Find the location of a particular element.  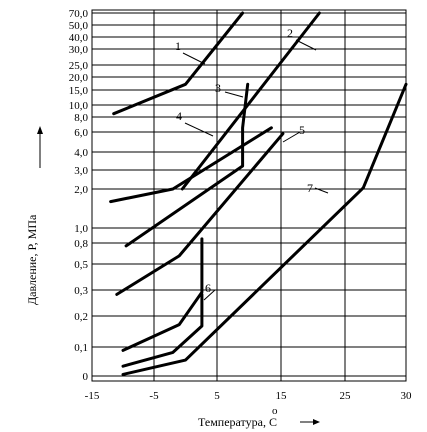

y-tick-label: 0,8 is located at coordinates (81, 244).